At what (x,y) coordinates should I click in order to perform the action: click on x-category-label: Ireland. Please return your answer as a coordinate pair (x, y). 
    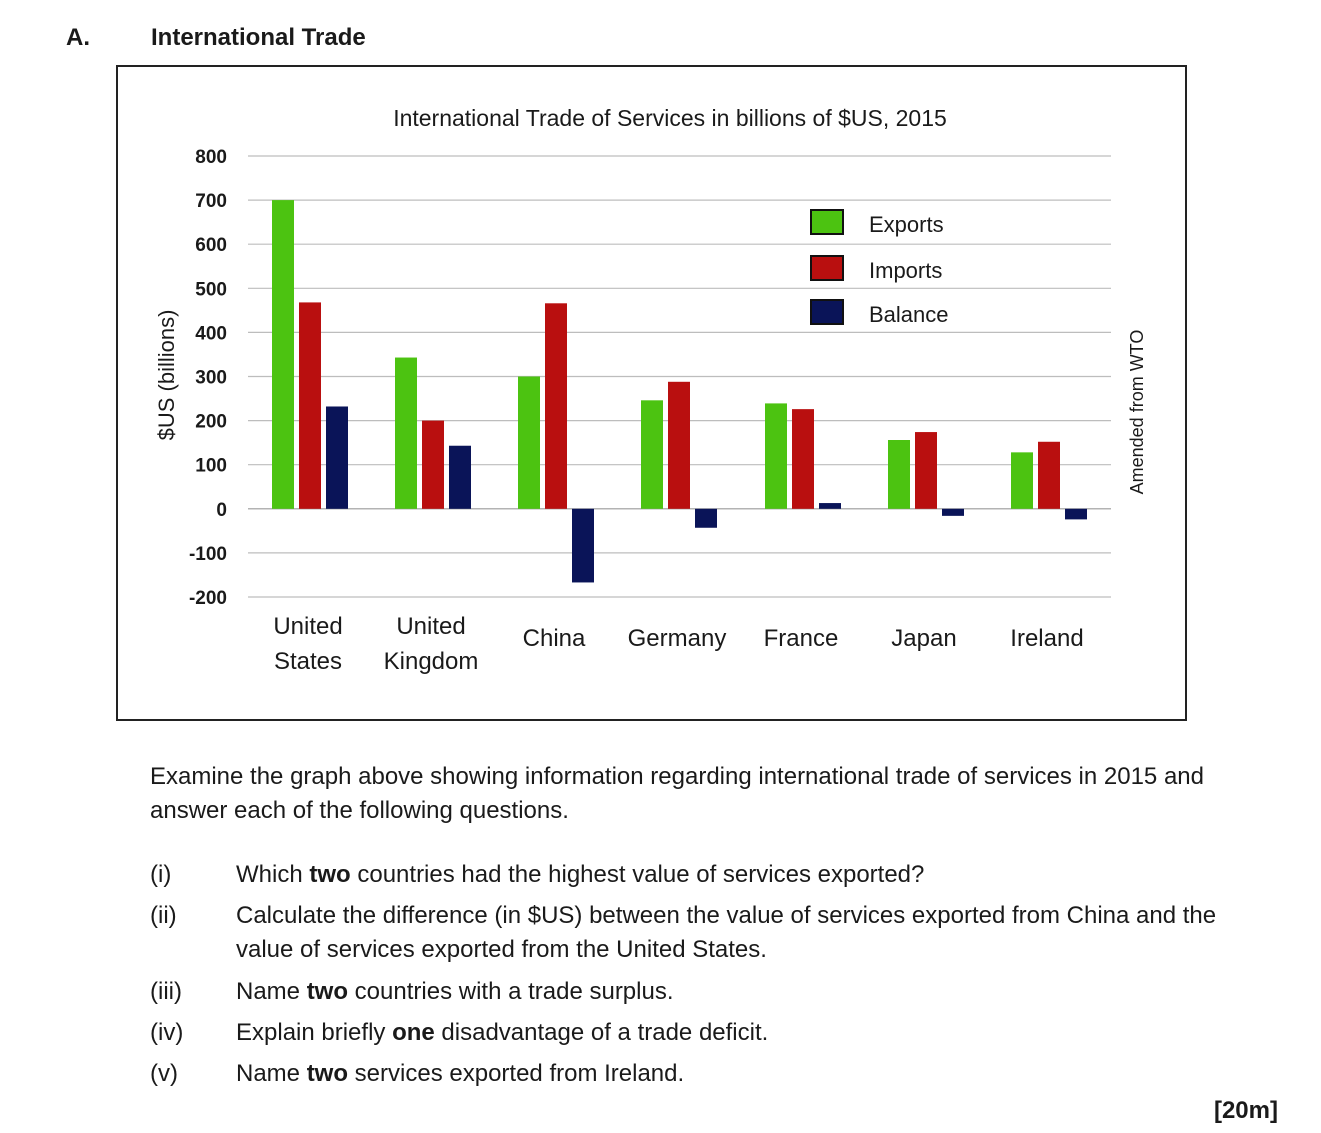
    Looking at the image, I should click on (1046, 638).